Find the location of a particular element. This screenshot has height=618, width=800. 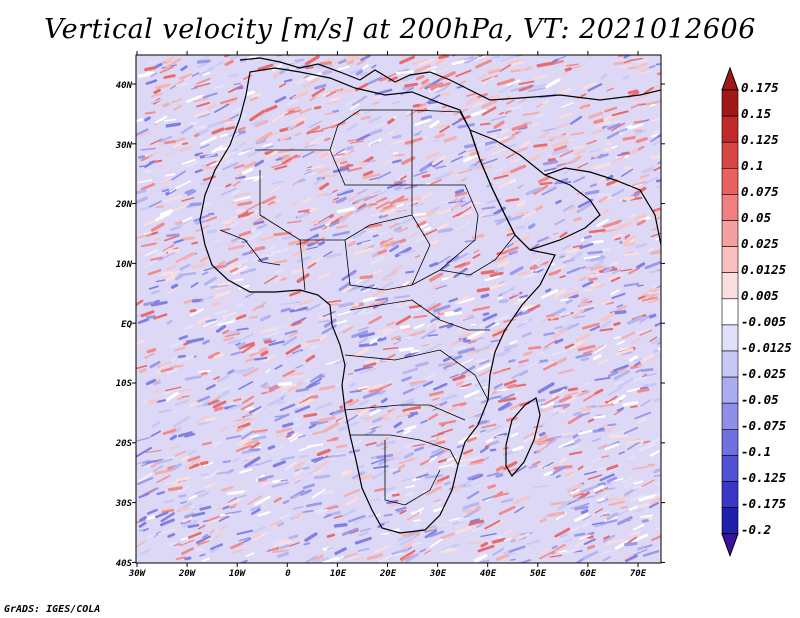

colorbar-swatch is located at coordinates (730, 129).